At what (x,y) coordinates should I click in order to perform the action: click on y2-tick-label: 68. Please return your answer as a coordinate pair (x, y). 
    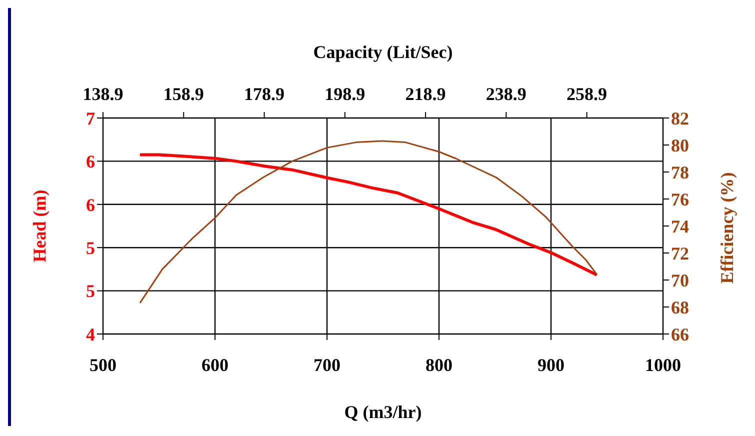
    Looking at the image, I should click on (680, 307).